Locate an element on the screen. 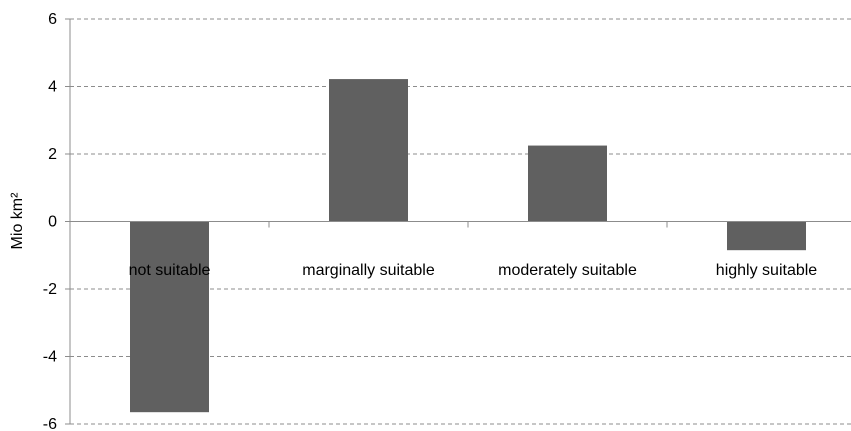 The height and width of the screenshot is (431, 851). category-label: marginally suitable is located at coordinates (368, 270).